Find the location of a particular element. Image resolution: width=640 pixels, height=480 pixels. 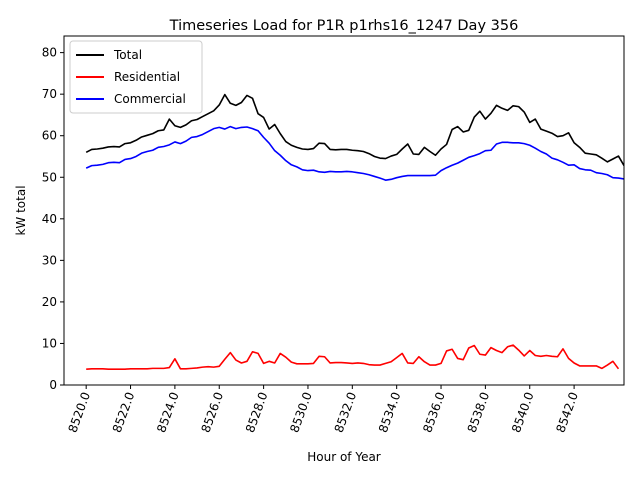

x-tick-label: 8542.0 is located at coordinates (567, 412).